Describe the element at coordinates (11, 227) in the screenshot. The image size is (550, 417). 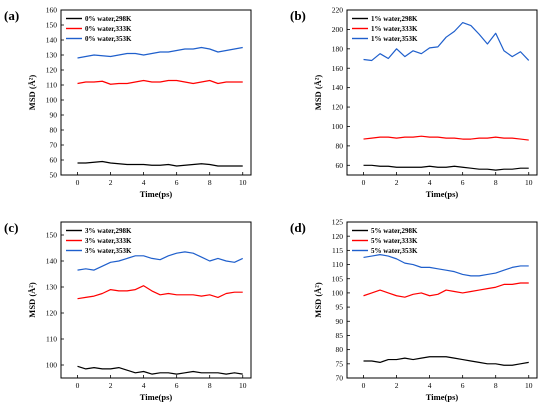
I see `panel-label: (c)` at that location.